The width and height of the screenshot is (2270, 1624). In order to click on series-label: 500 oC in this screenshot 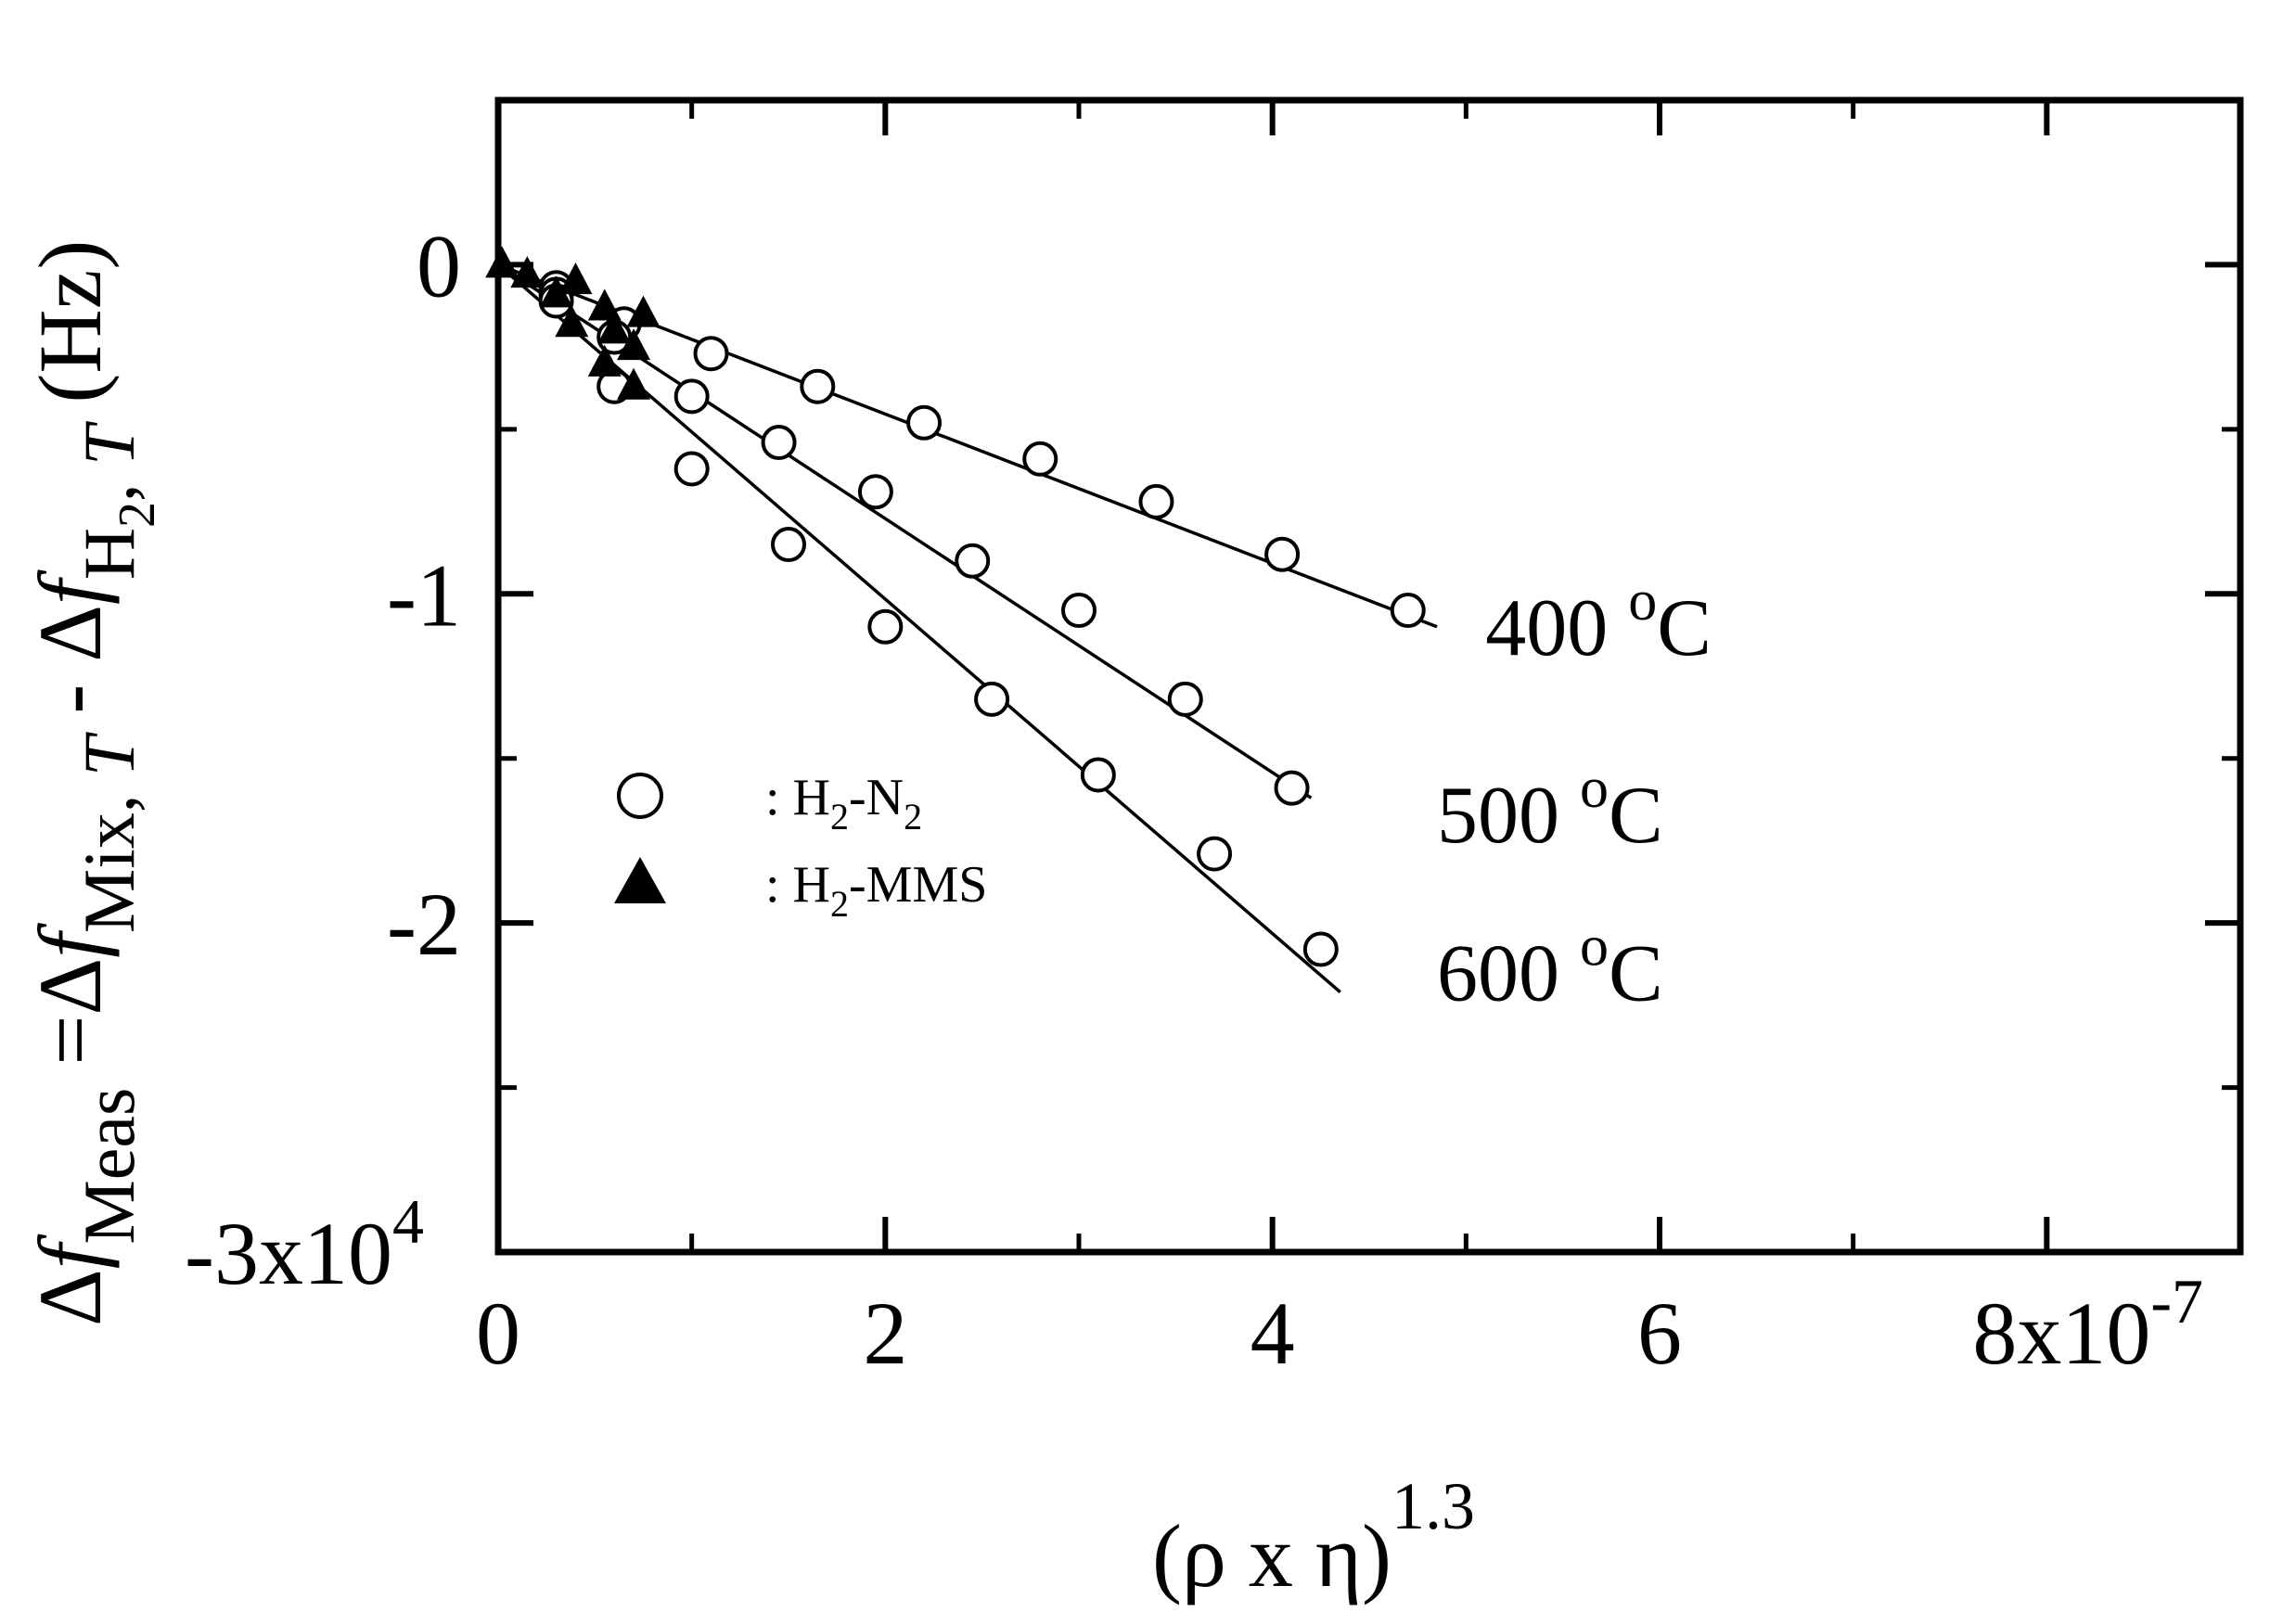, I will do `click(1550, 809)`.